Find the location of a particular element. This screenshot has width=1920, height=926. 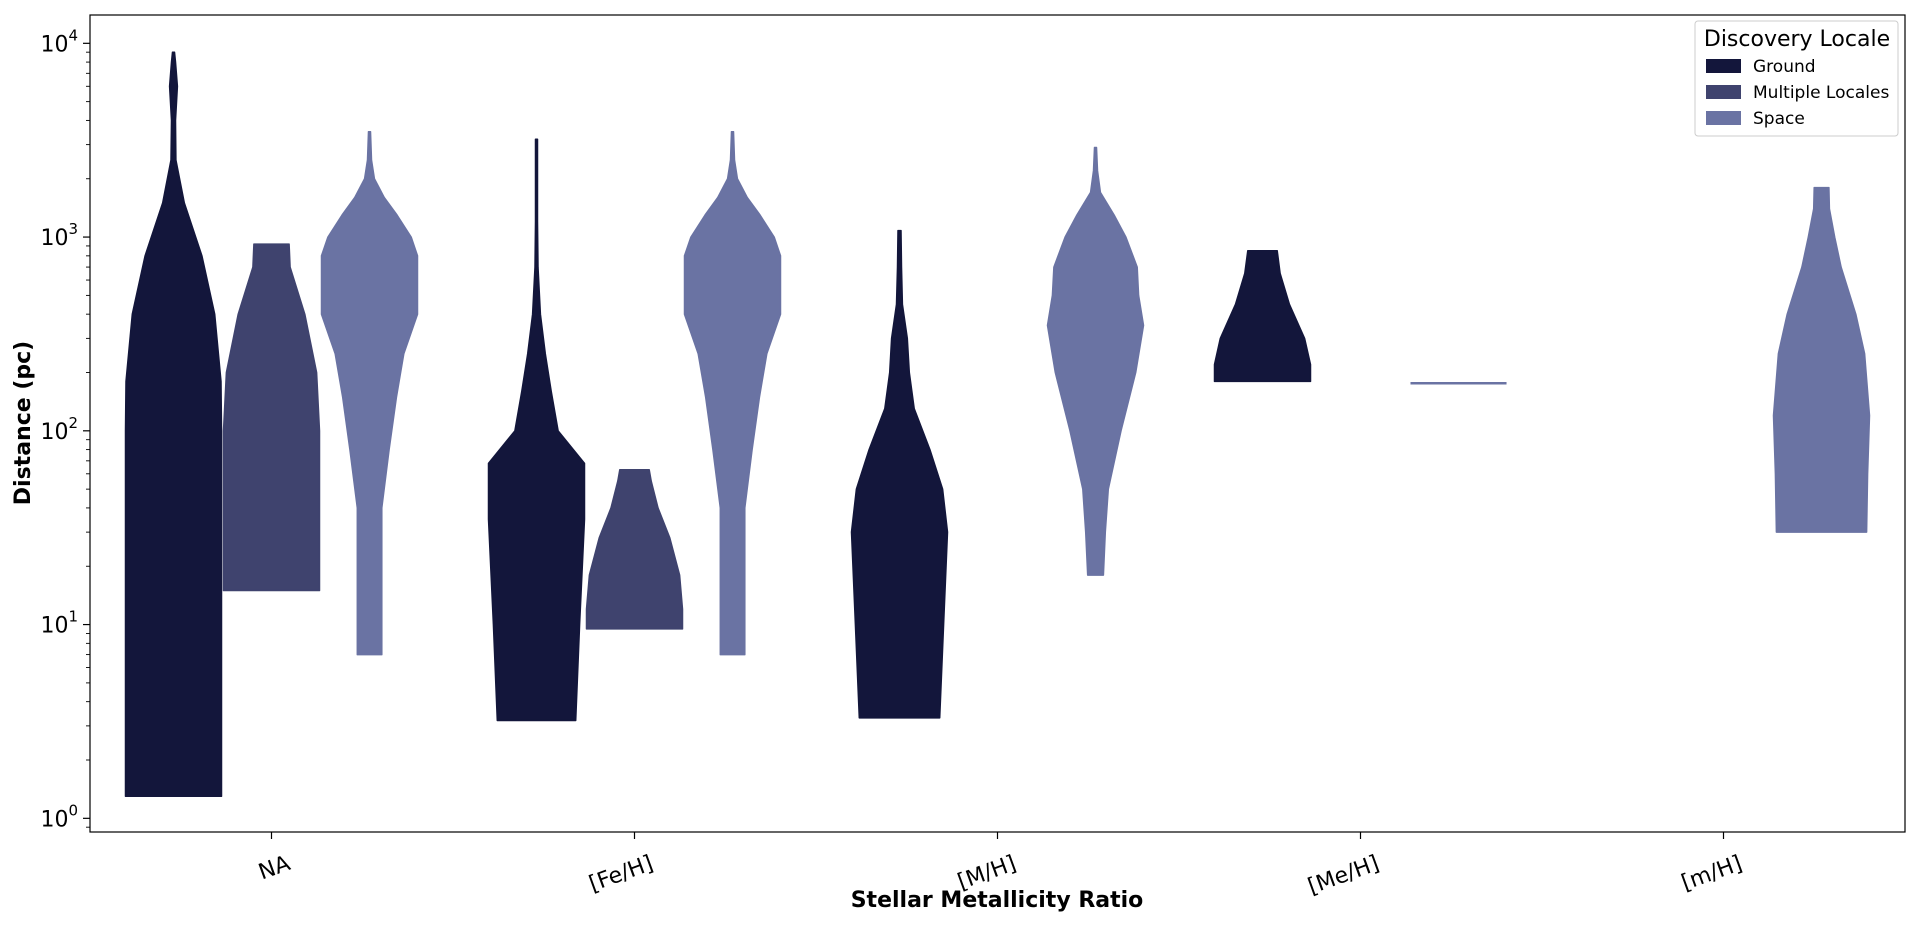

y-tick-exponent: 2 is located at coordinates (73, 423).